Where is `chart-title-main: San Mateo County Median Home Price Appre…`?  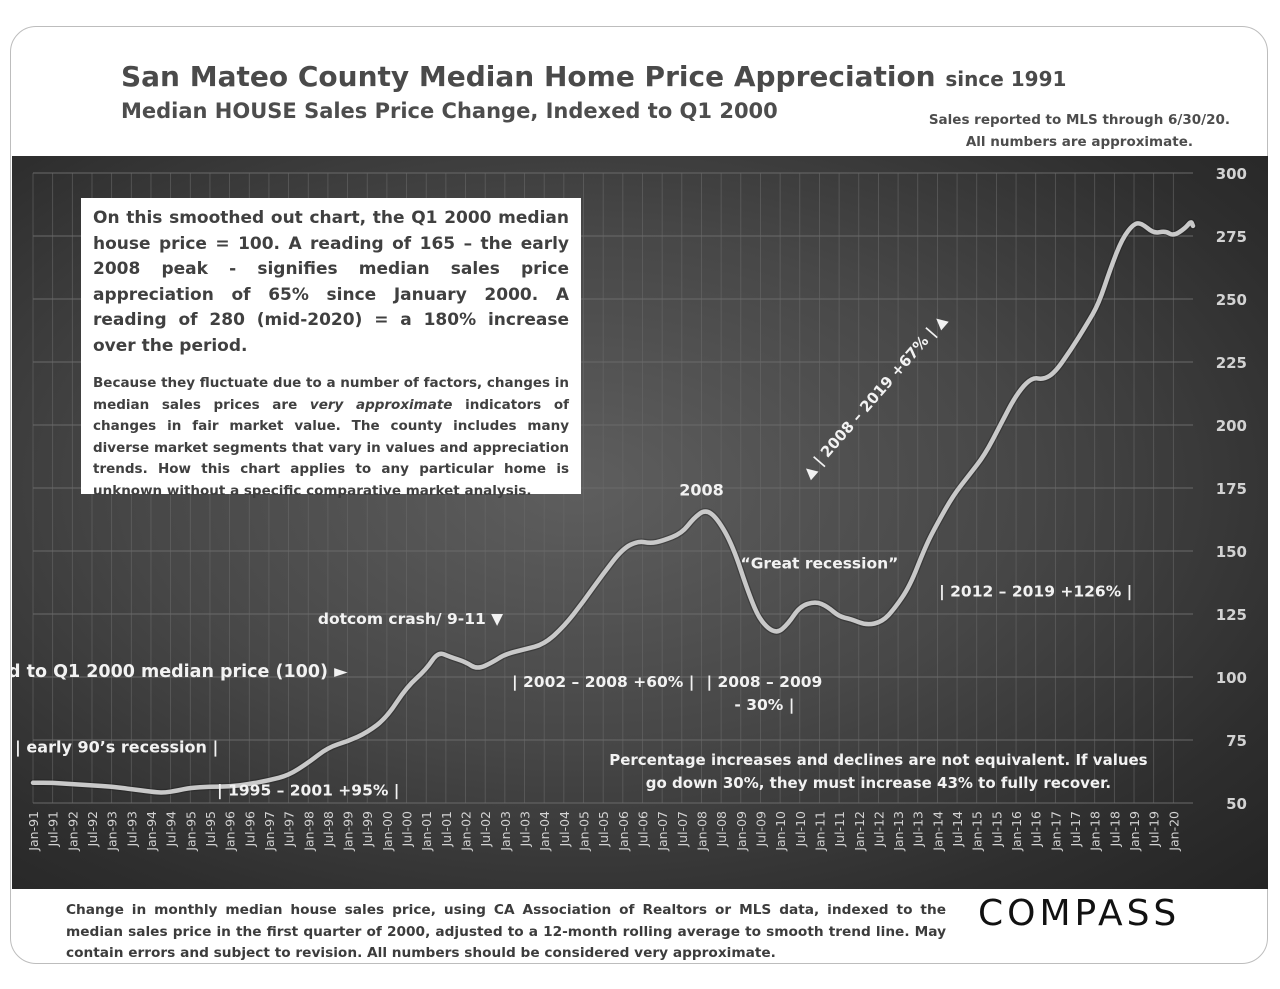
chart-title-main: San Mateo County Median Home Price Appre… is located at coordinates (528, 76).